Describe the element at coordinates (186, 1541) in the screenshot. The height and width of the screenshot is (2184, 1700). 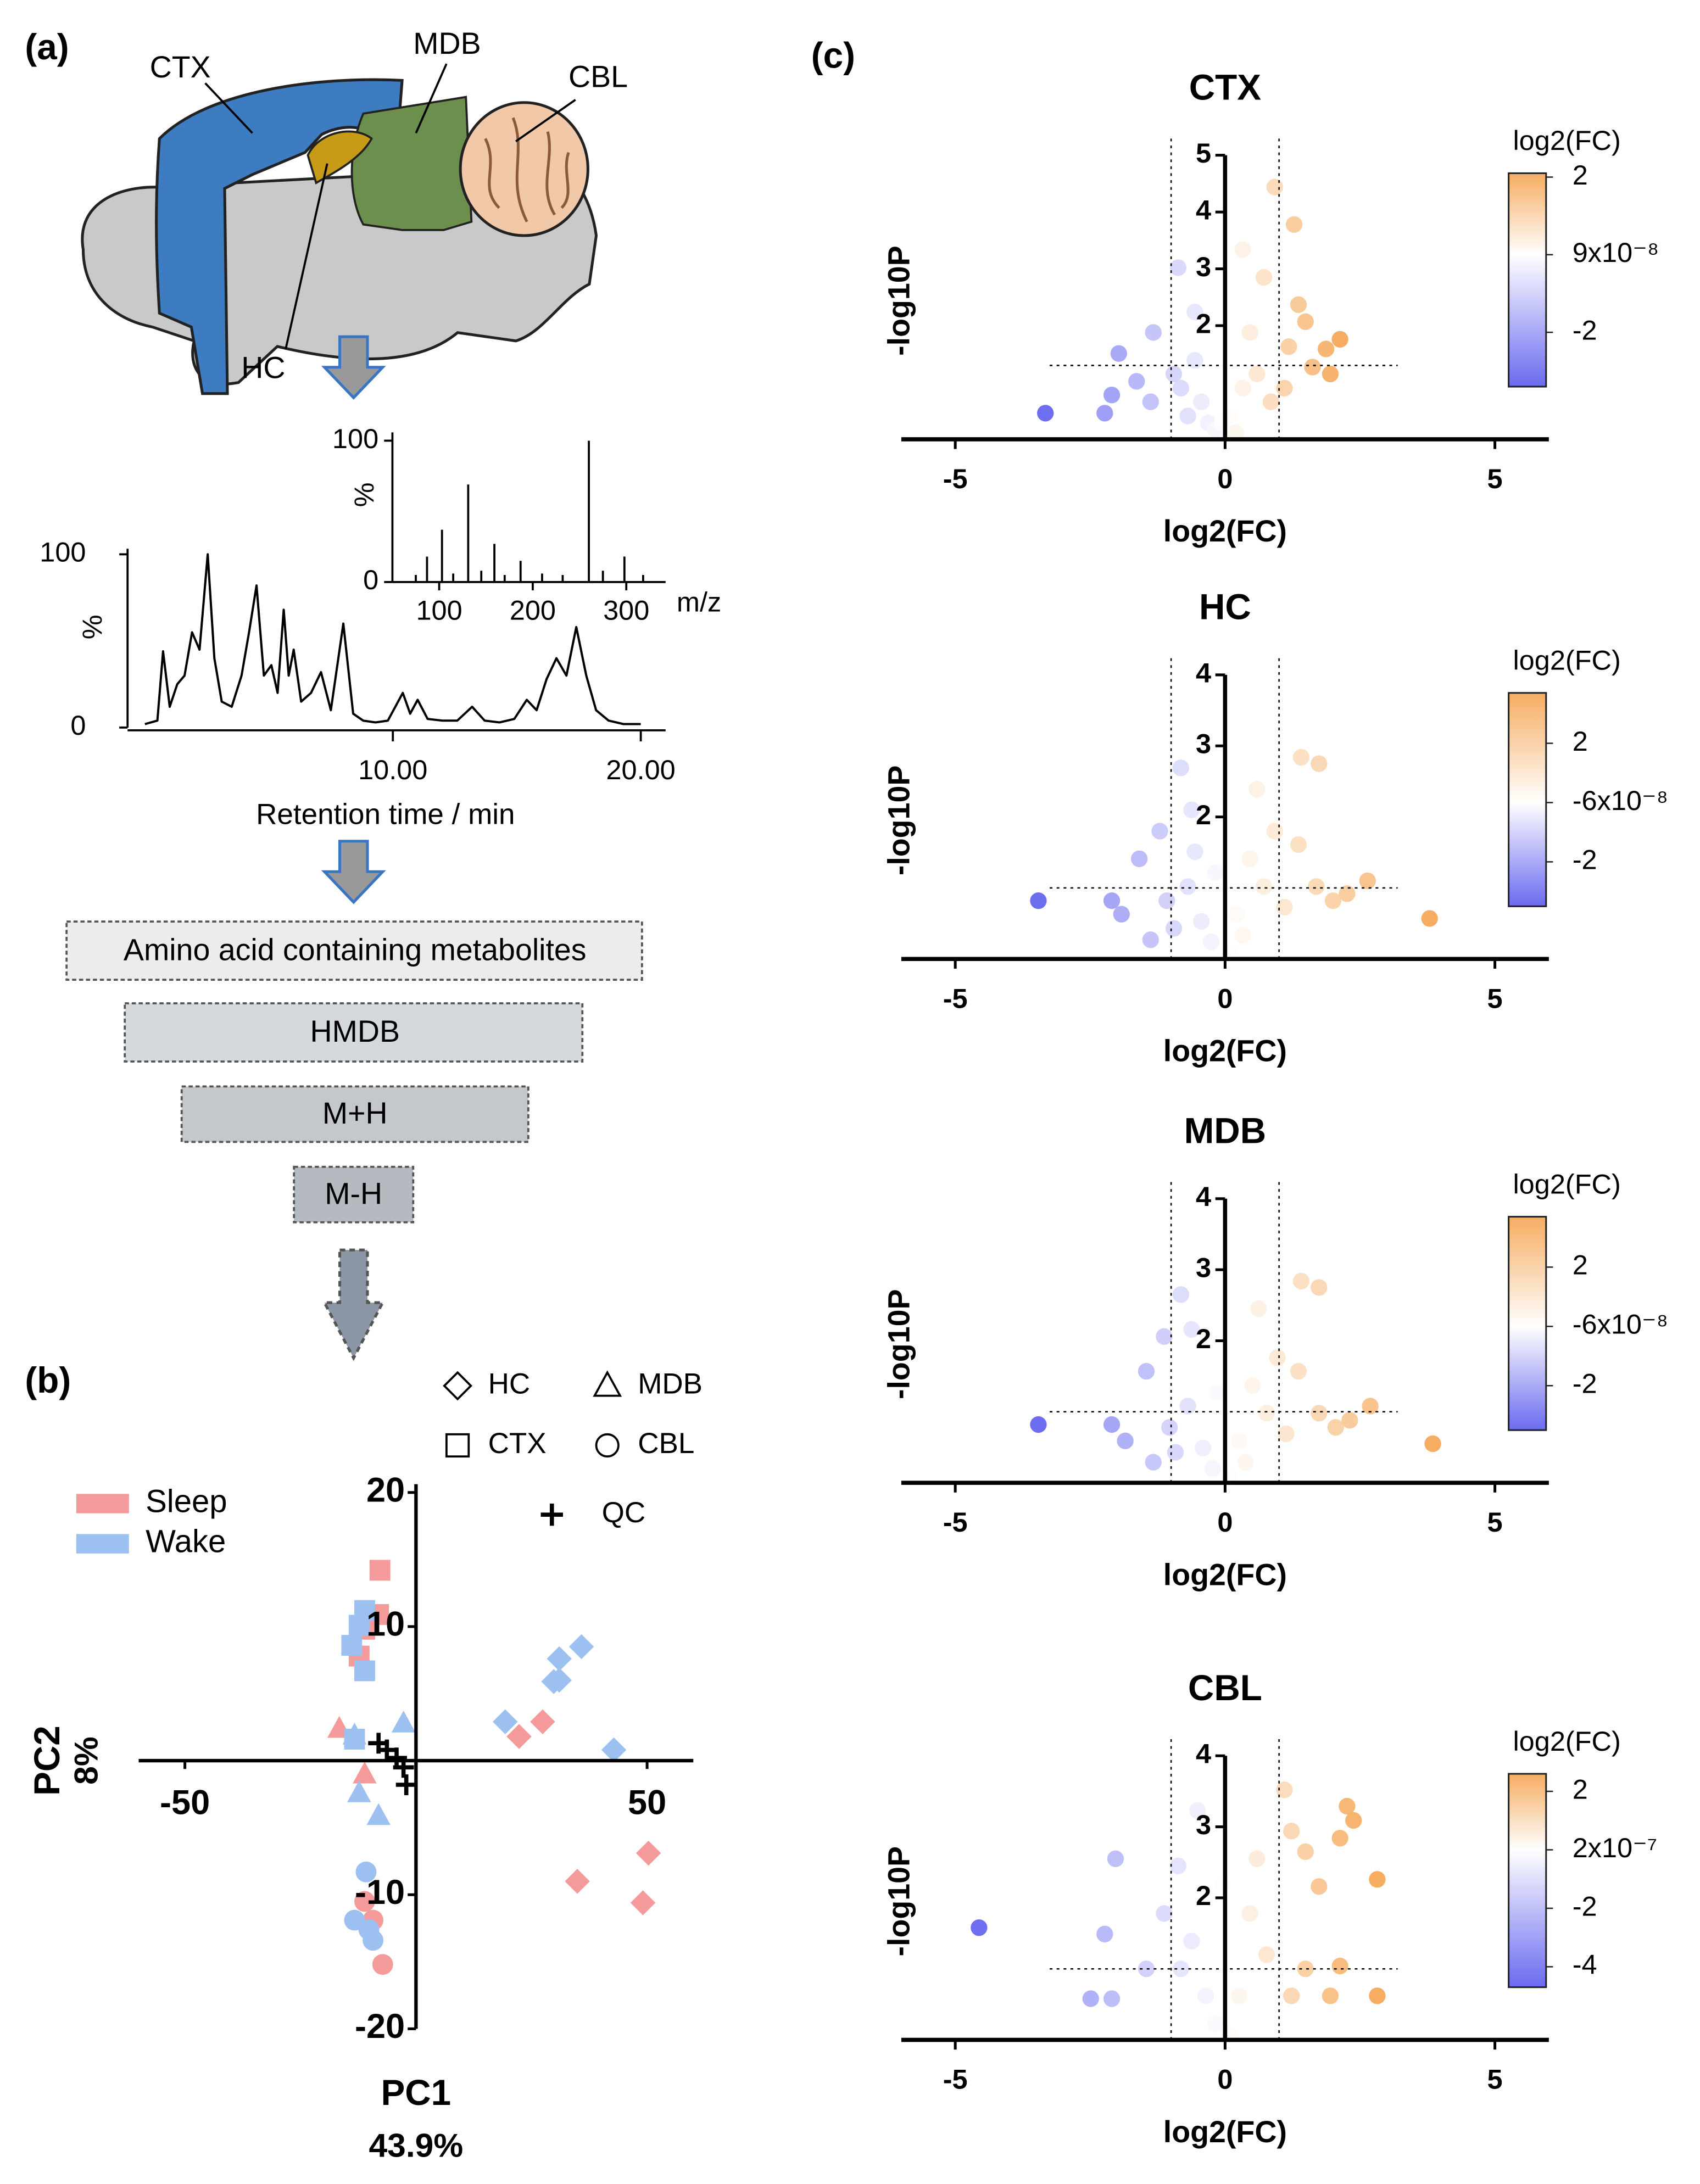
I see `legend-label: Wake` at that location.